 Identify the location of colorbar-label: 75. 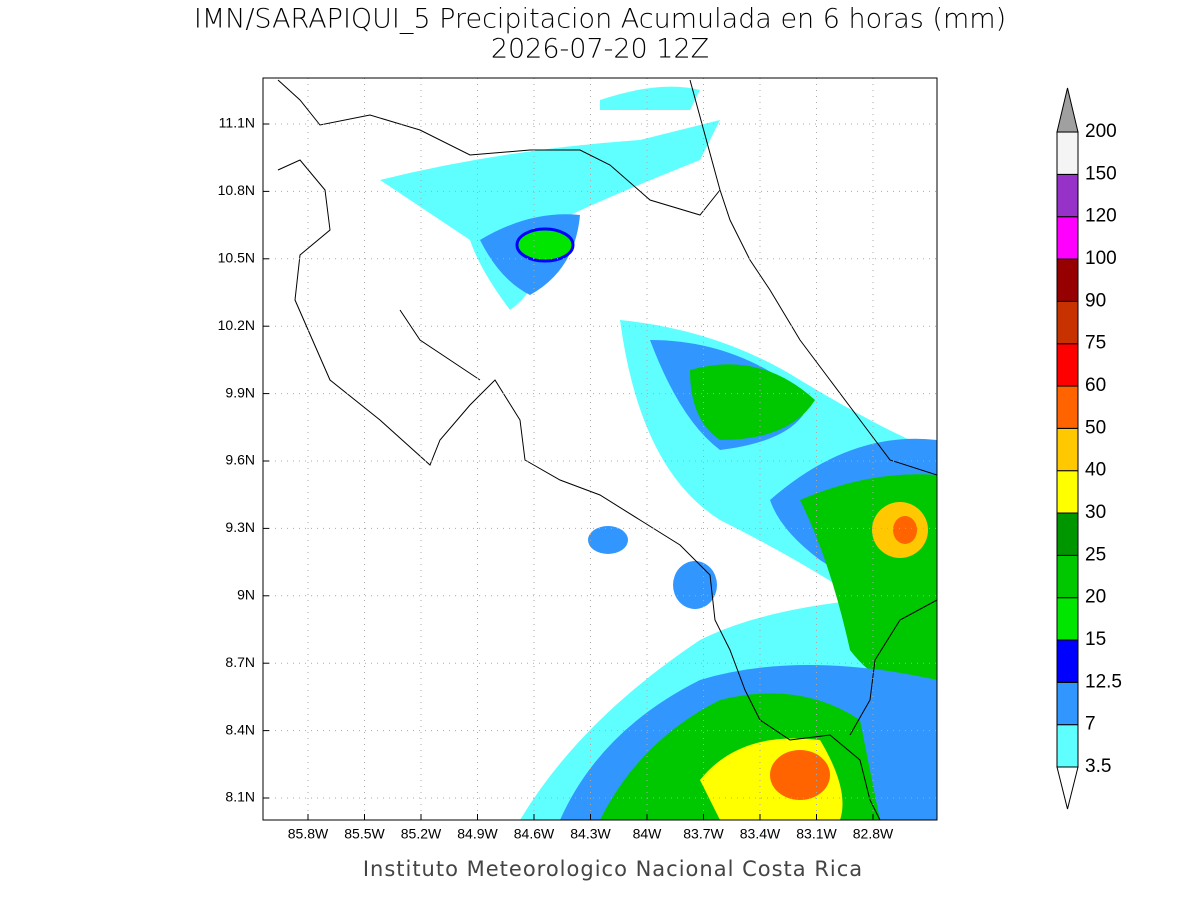
(1095, 343).